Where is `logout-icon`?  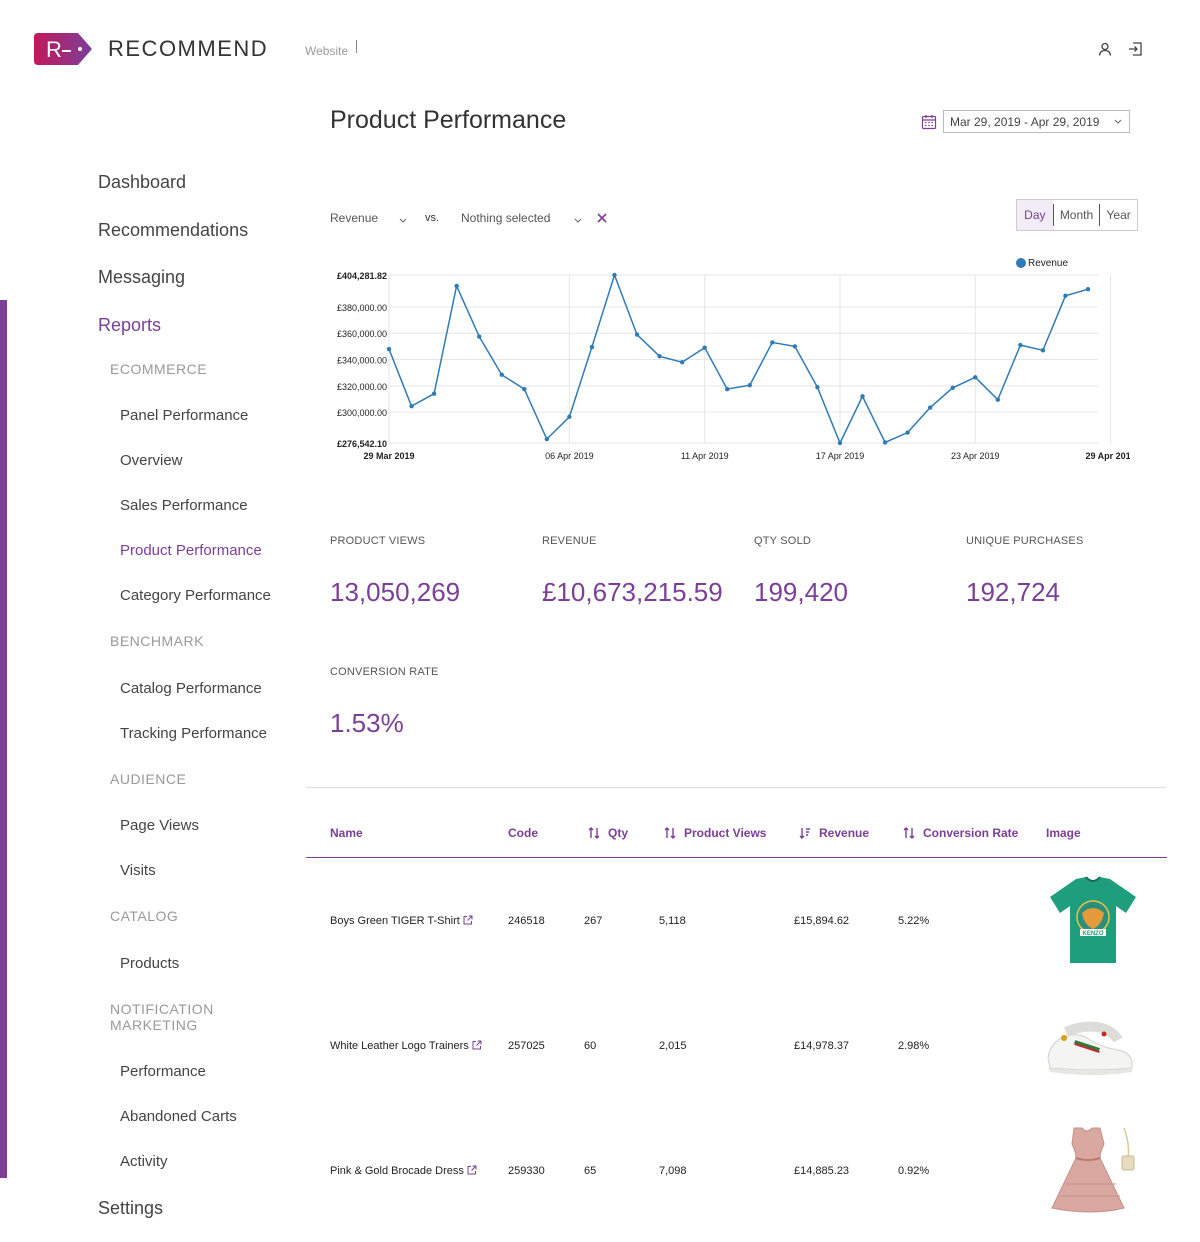 logout-icon is located at coordinates (1135, 49).